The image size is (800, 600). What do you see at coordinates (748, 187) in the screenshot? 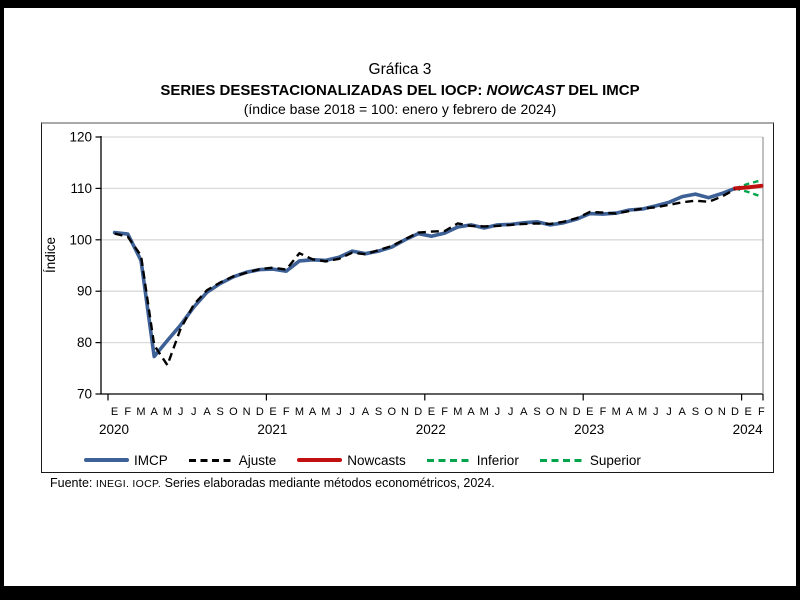
I see `series-line-nowcasts` at bounding box center [748, 187].